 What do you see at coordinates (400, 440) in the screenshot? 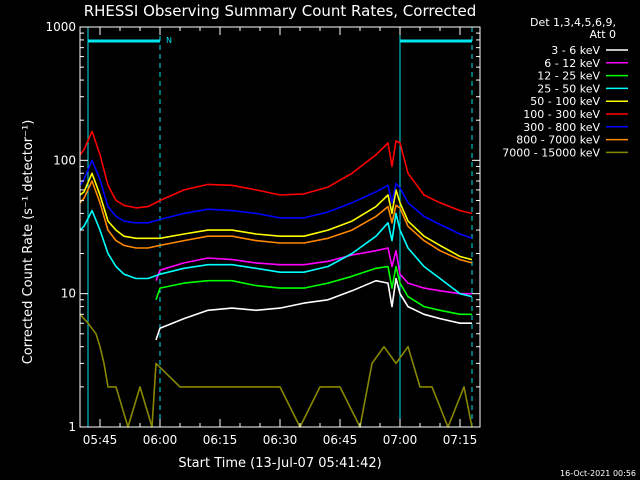
I see `x-tick-label: 07:00` at bounding box center [400, 440].